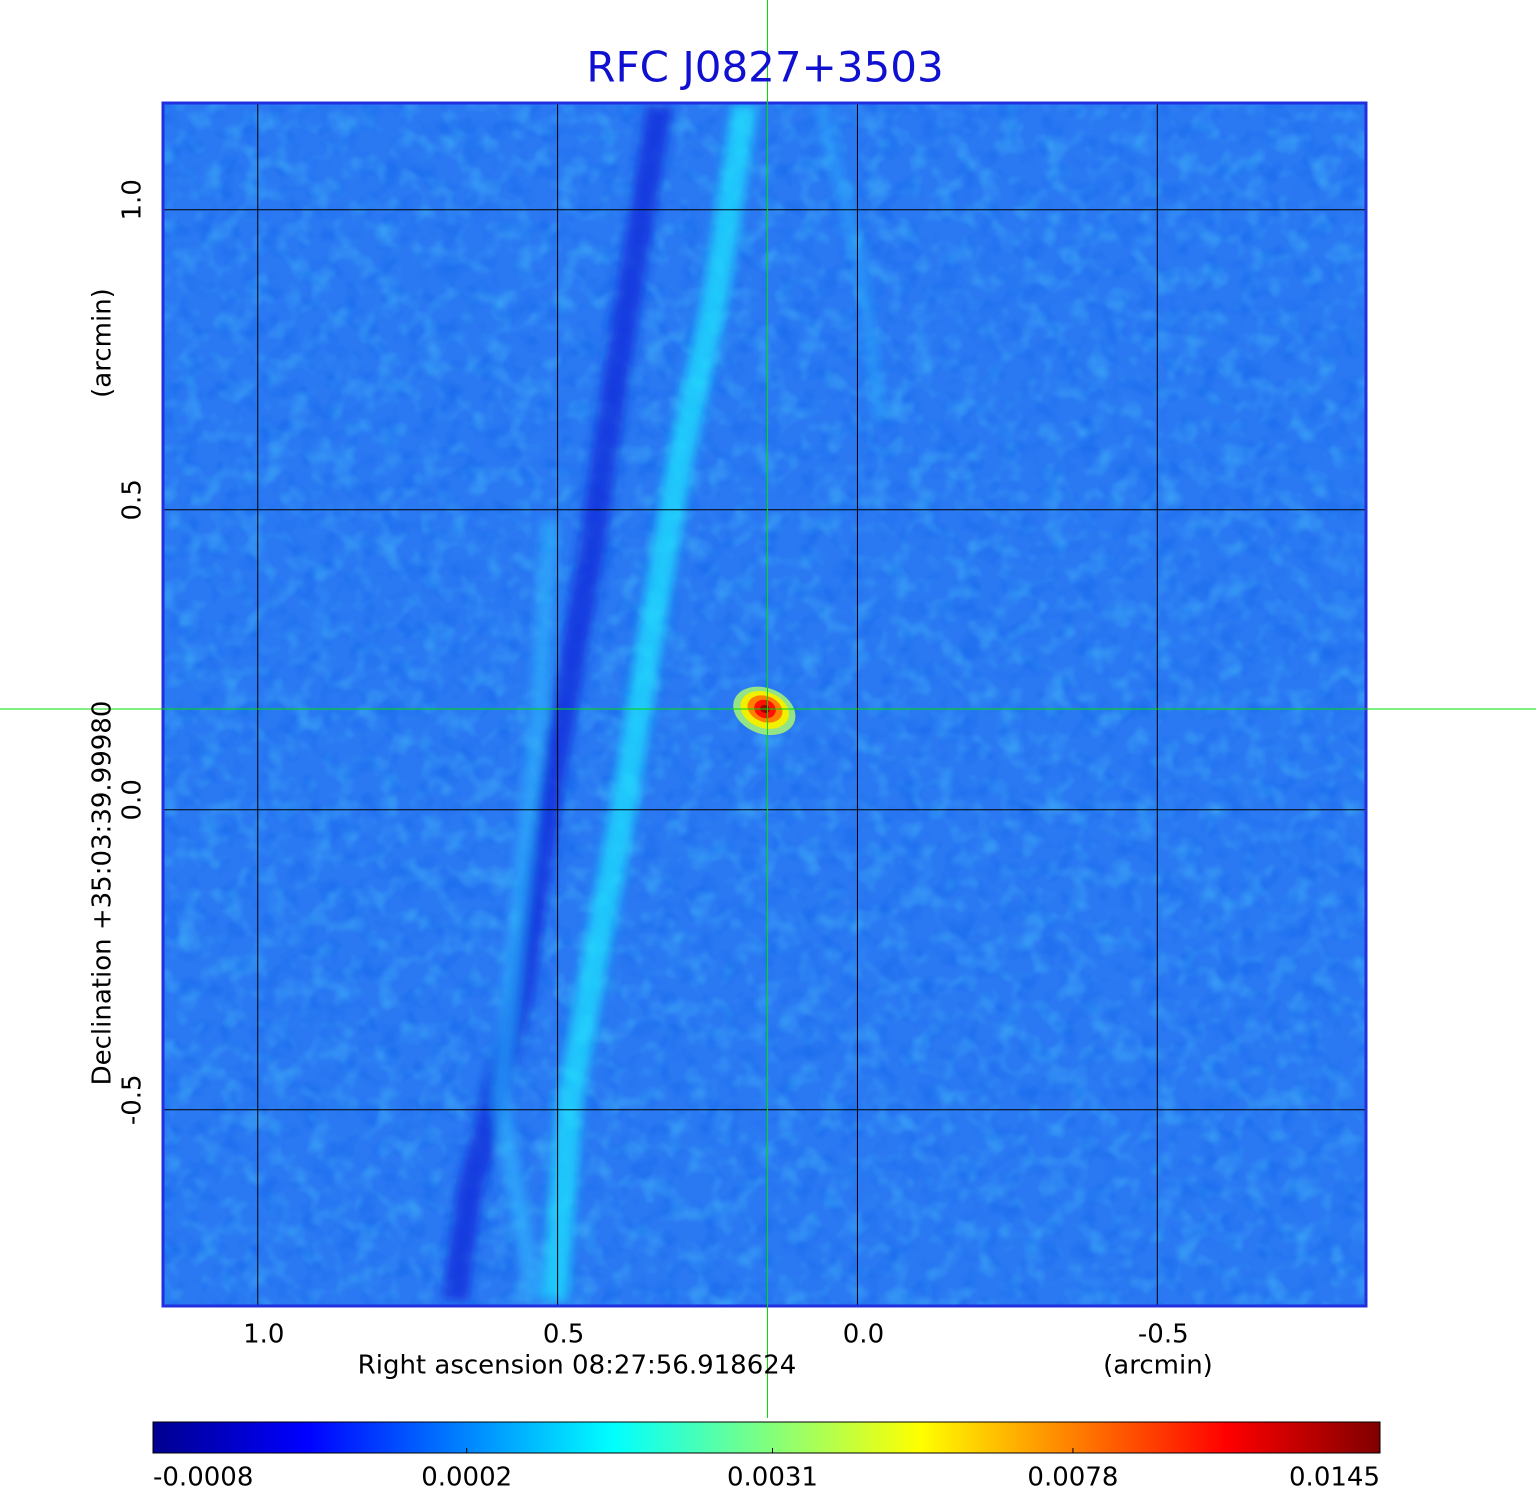 This screenshot has height=1511, width=1536. I want to click on colorbar-tick-label: 0.0002, so click(466, 1478).